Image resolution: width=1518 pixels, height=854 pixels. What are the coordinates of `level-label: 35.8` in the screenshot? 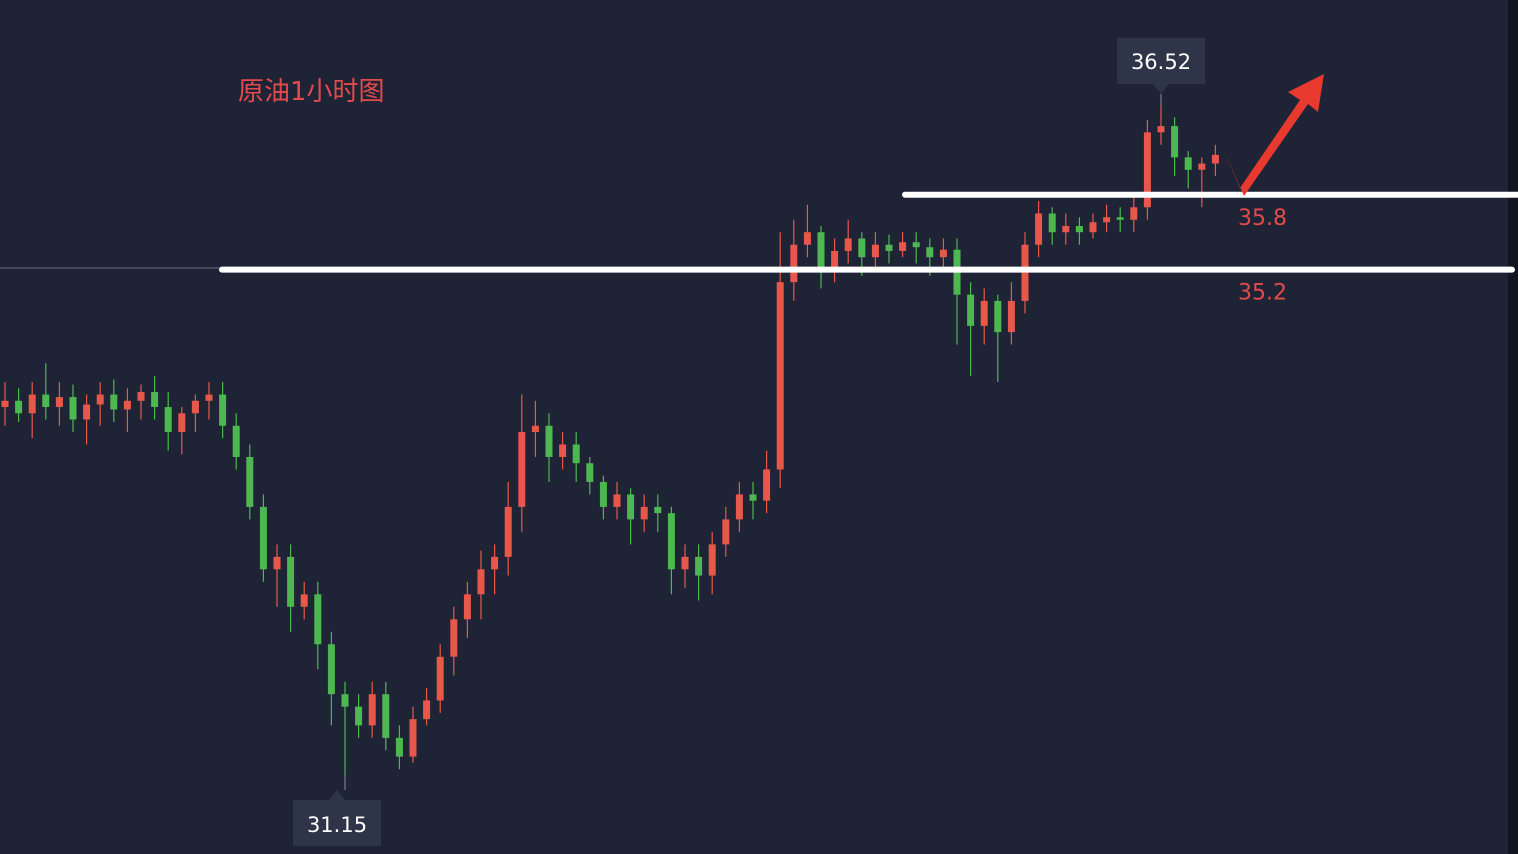 It's located at (1262, 218).